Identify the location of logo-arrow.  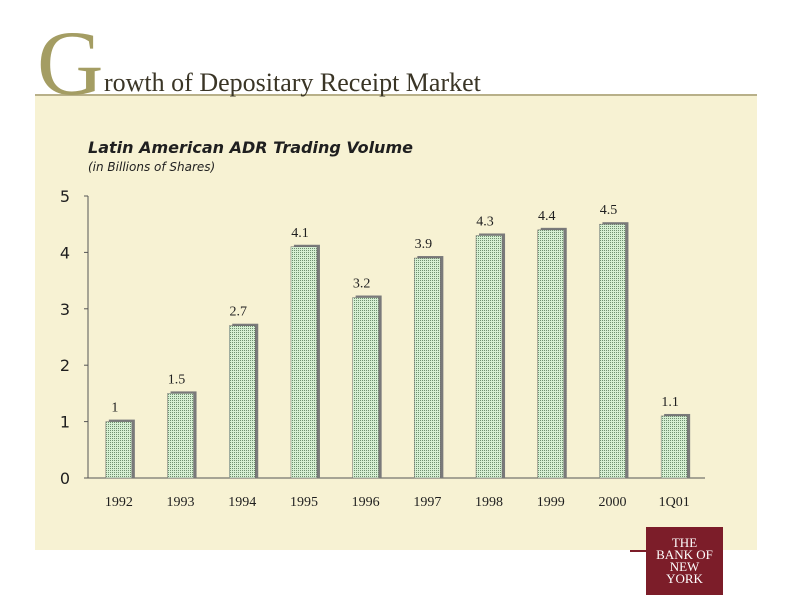
(638, 551).